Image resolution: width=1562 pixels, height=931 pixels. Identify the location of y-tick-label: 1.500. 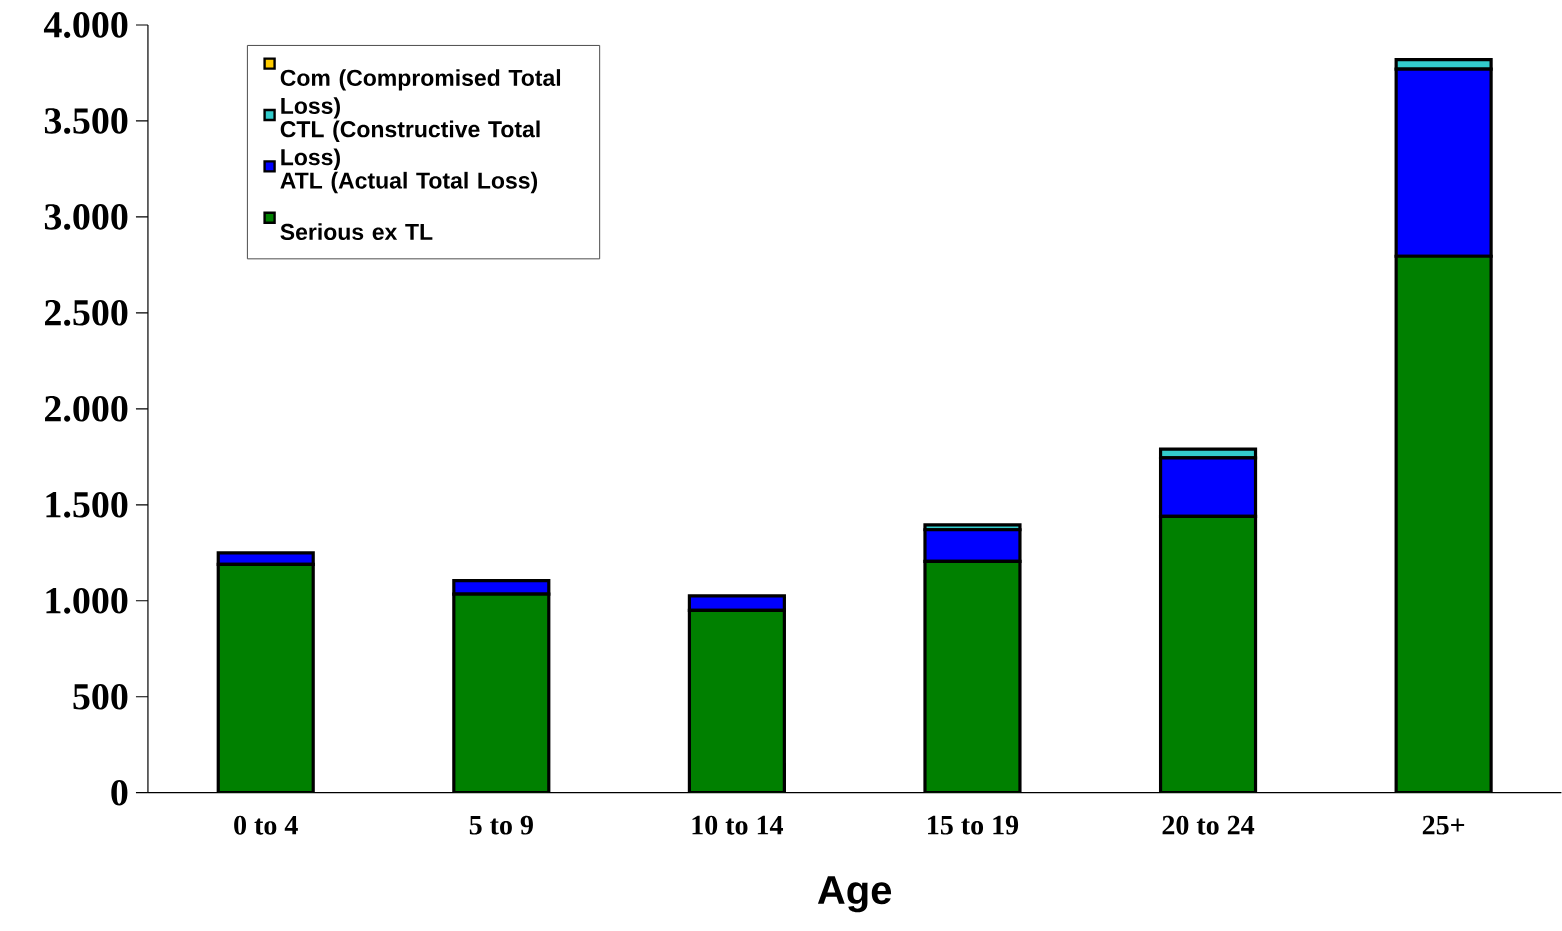
(87, 505).